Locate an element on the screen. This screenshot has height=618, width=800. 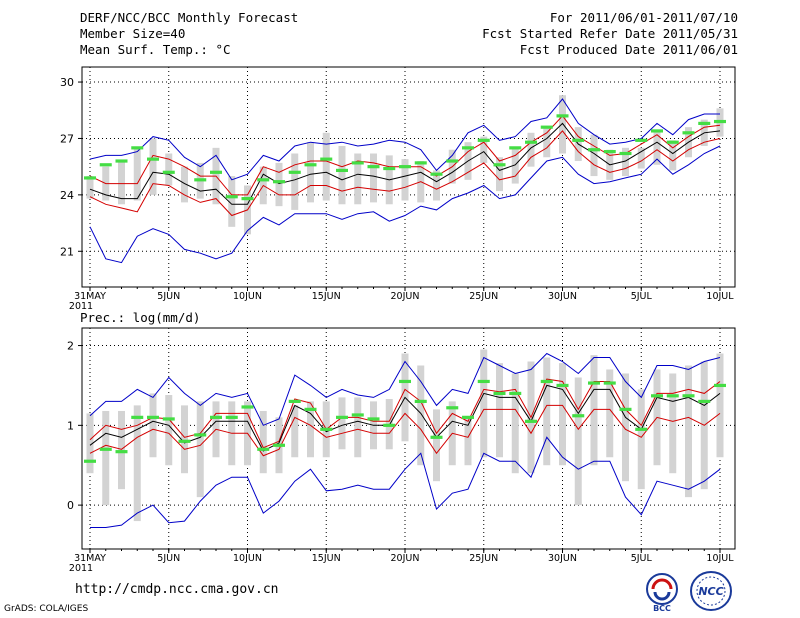
temp-ytick-label: 30 is located at coordinates (67, 82).